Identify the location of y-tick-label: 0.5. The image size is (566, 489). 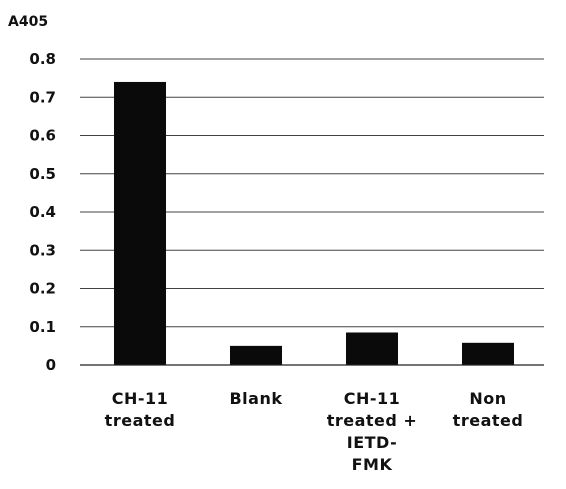
(42, 174).